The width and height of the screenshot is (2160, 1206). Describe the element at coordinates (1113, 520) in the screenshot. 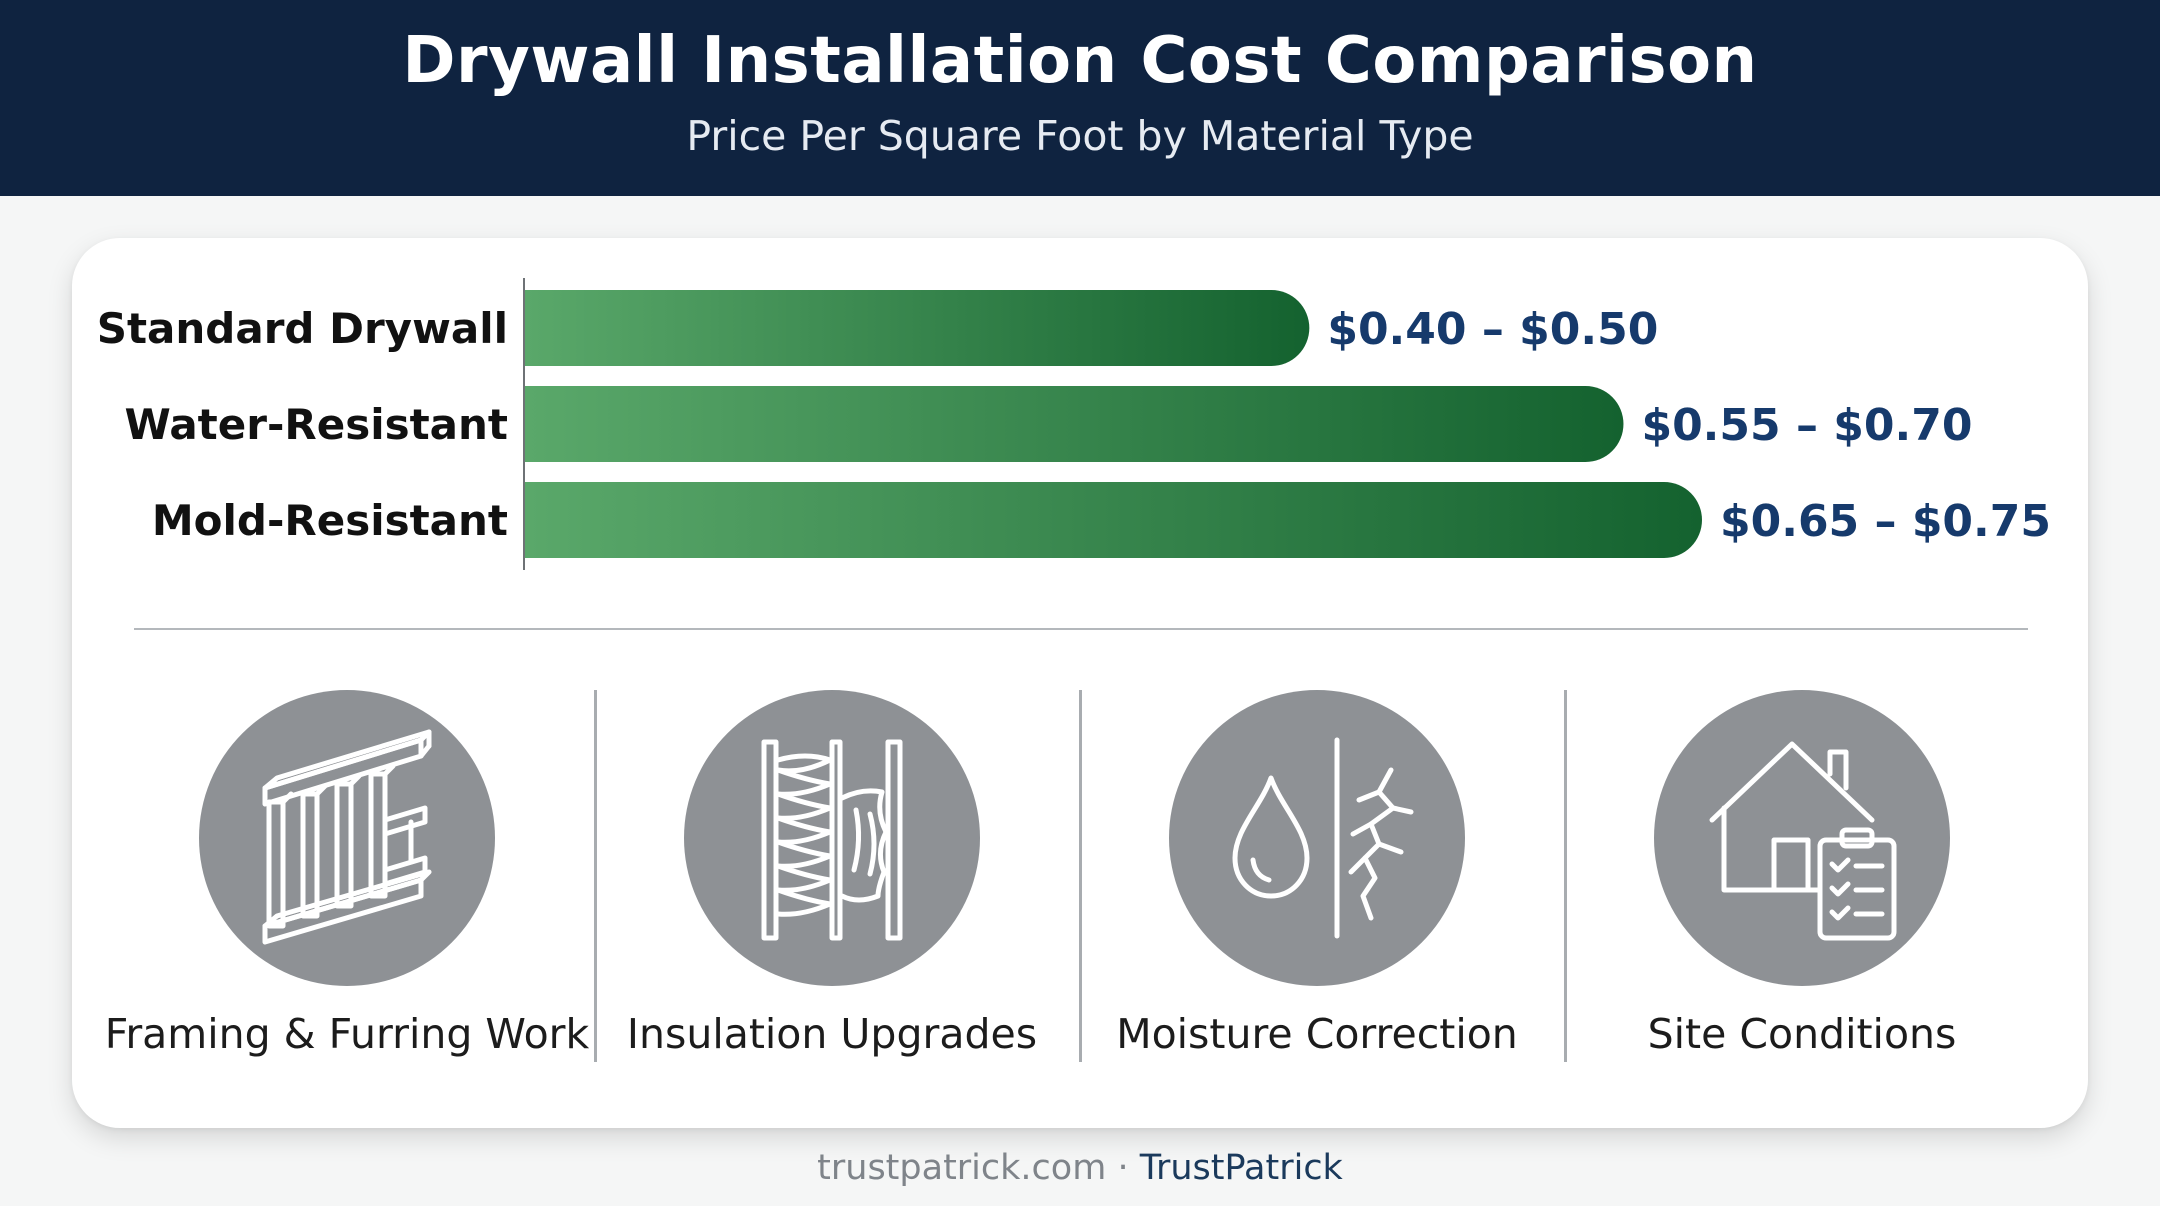

I see `bar-mold-resistant` at that location.